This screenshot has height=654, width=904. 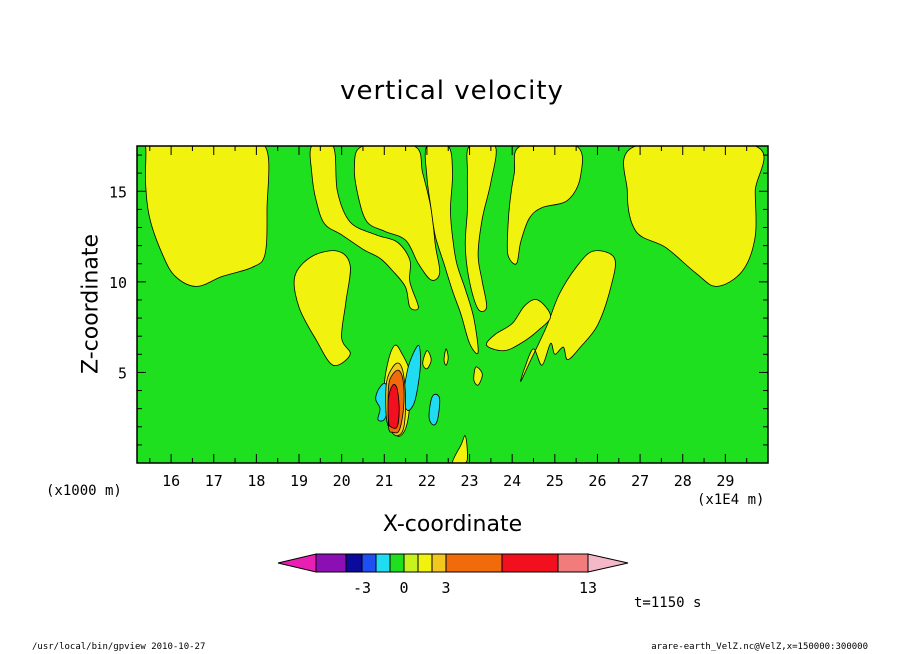 What do you see at coordinates (256, 481) in the screenshot?
I see `x-tick-label: 18` at bounding box center [256, 481].